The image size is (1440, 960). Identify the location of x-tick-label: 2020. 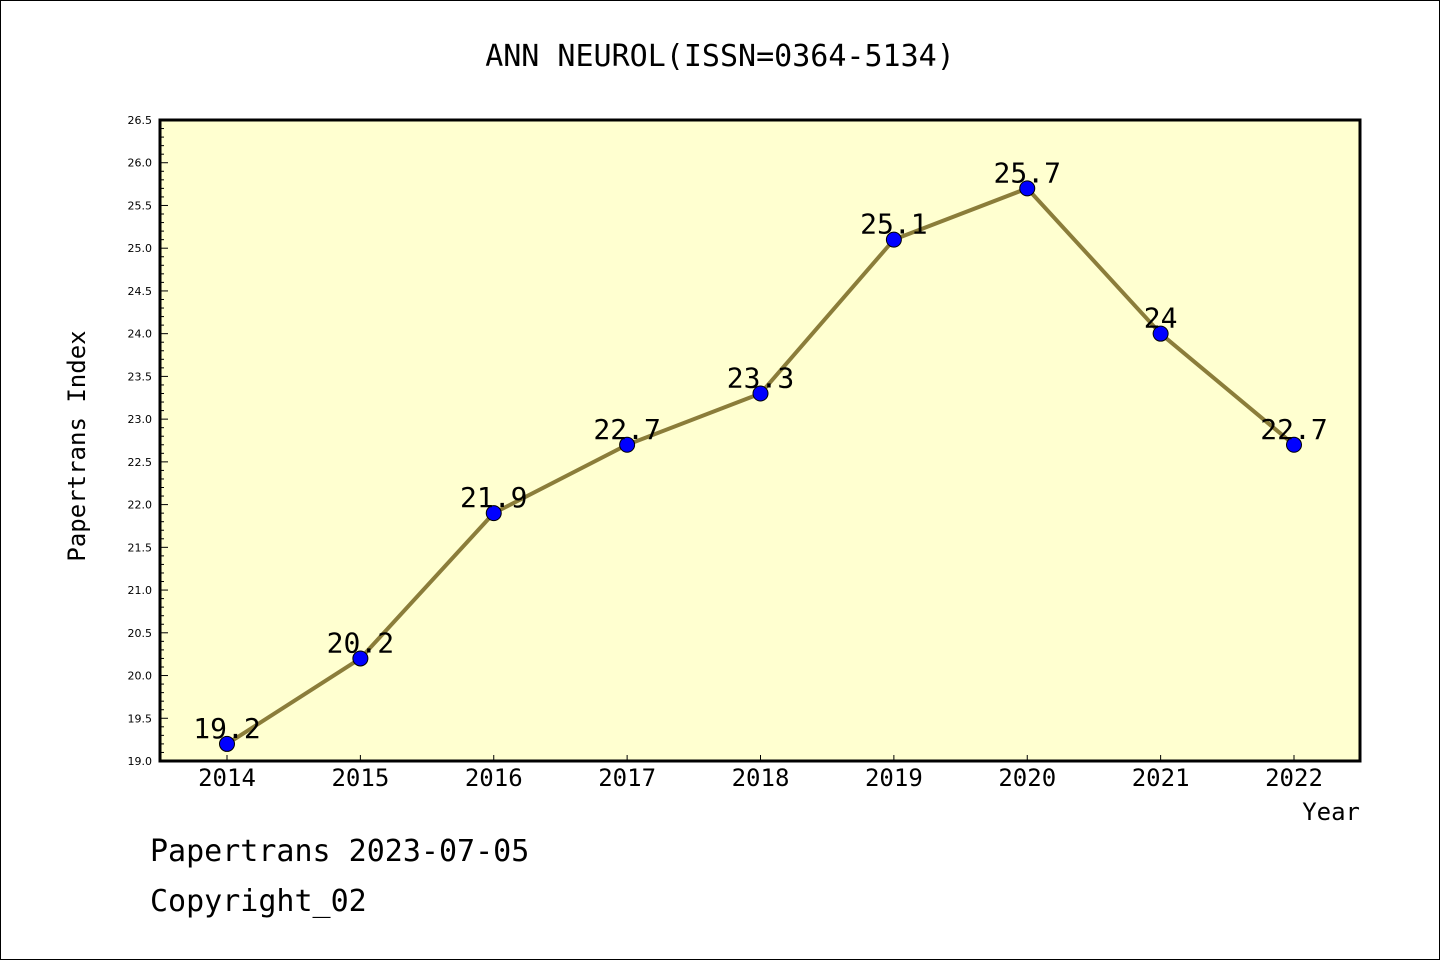
(1027, 778).